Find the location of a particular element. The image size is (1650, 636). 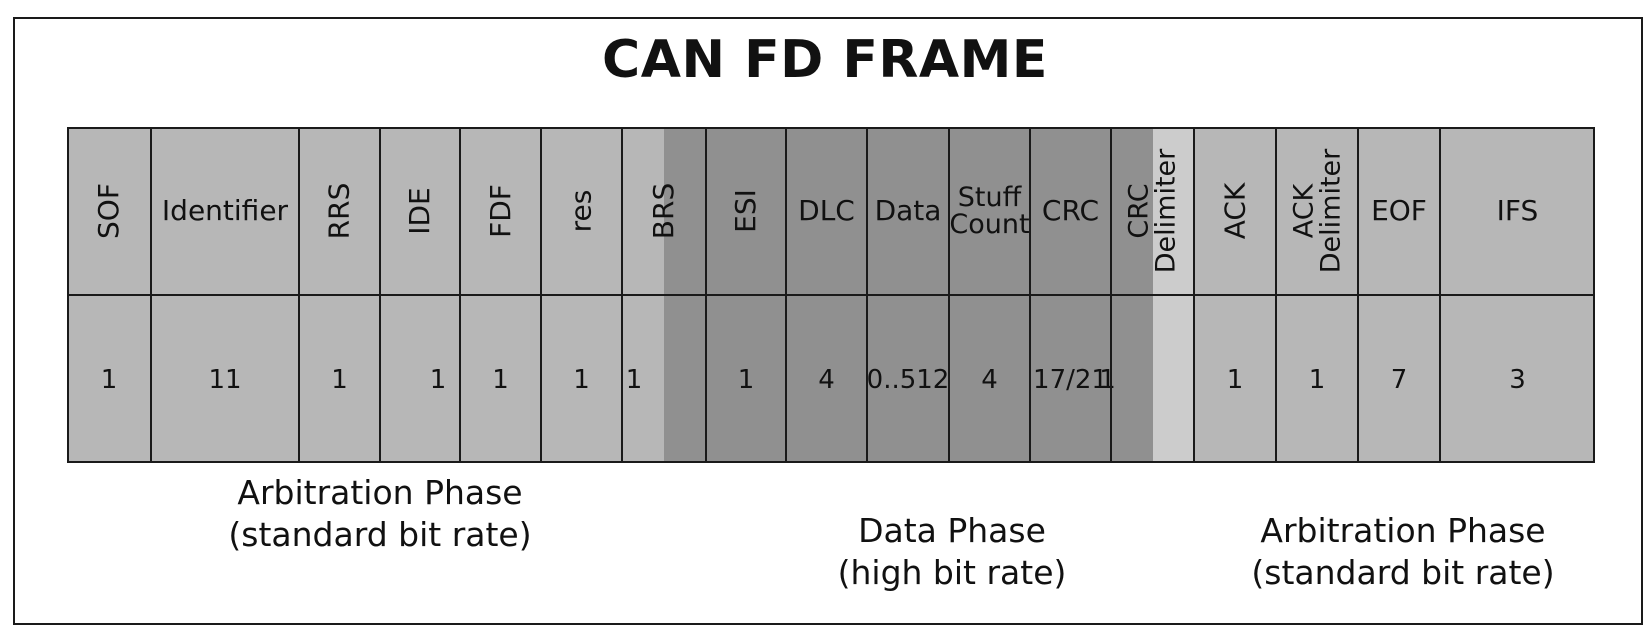

field-name-cell: DLC is located at coordinates (826, 210).